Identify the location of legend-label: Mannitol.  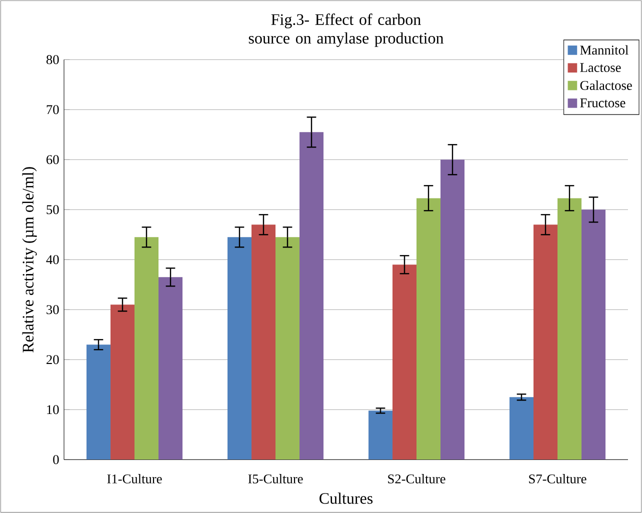
(604, 50).